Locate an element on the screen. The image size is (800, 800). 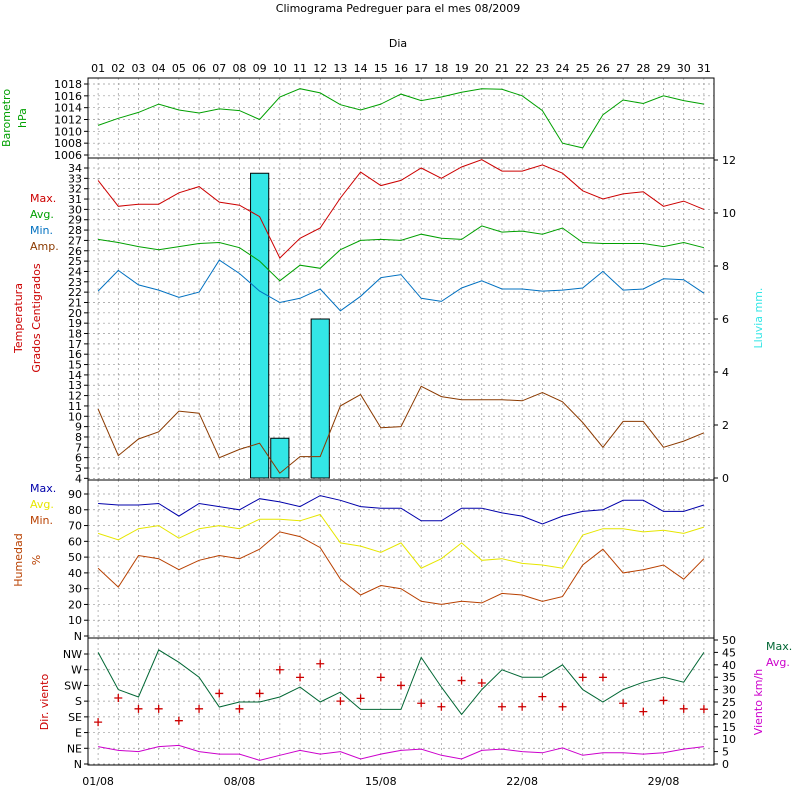
day-tick-label: 22 is located at coordinates (522, 68).